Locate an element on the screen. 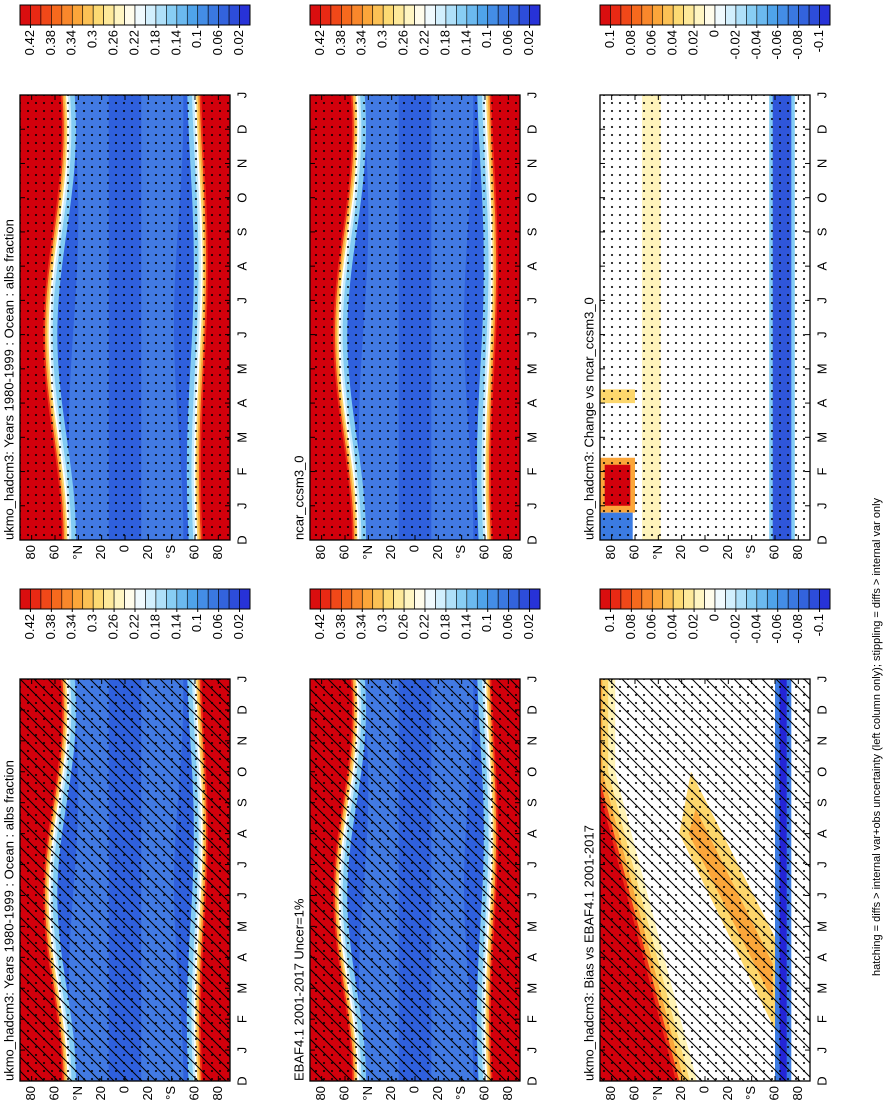  colorbar-label: 0.26 is located at coordinates (403, 626).